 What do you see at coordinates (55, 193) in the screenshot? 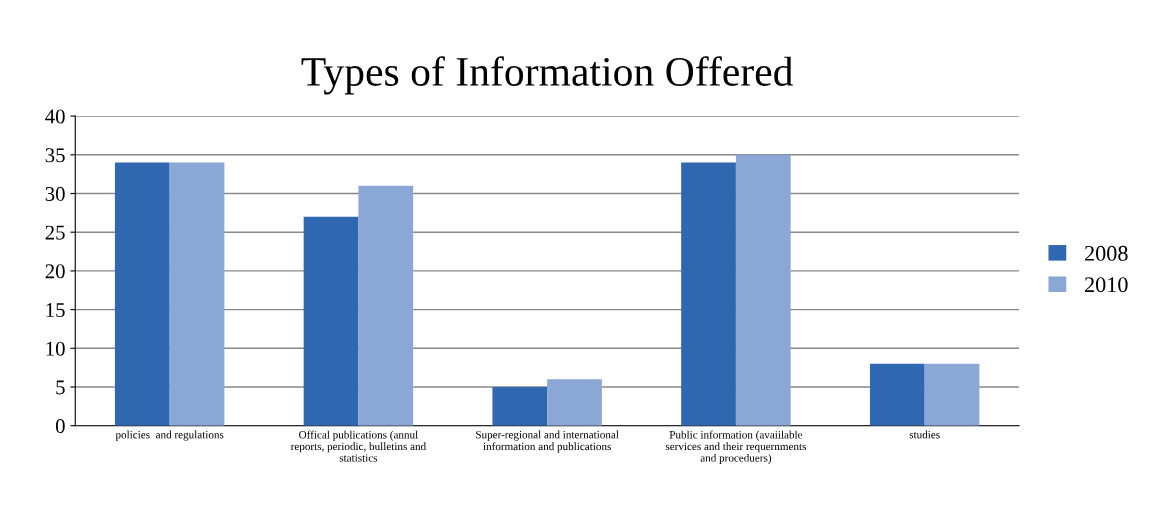
I see `y-tick-label: 30` at bounding box center [55, 193].